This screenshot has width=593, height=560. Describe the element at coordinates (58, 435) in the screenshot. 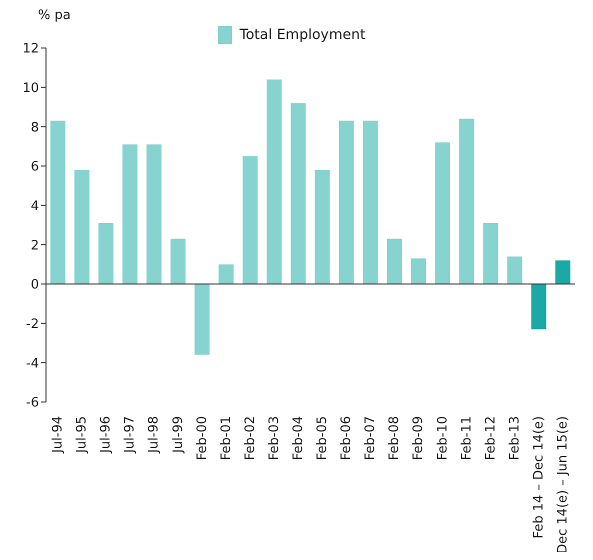

I see `x-tick-label: Jul-94` at that location.